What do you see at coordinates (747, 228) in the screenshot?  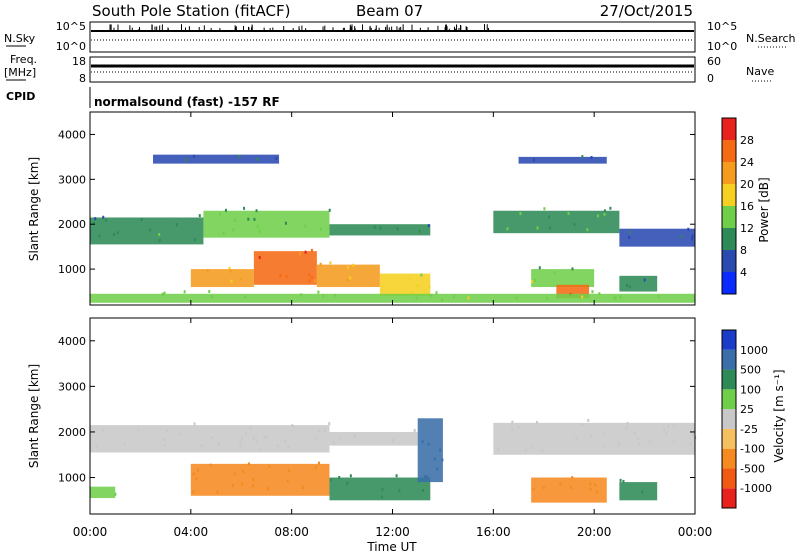 I see `colorbar-tick-label: 12` at bounding box center [747, 228].